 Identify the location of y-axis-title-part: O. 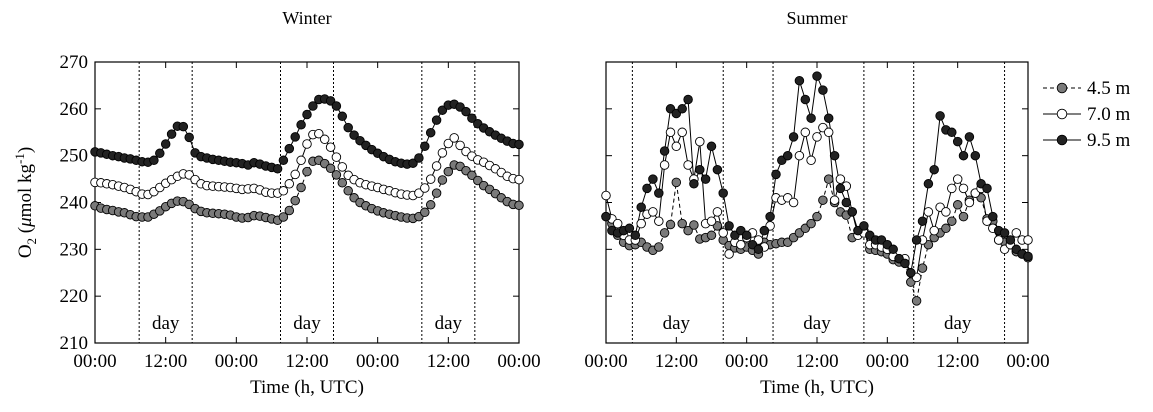
(25, 251).